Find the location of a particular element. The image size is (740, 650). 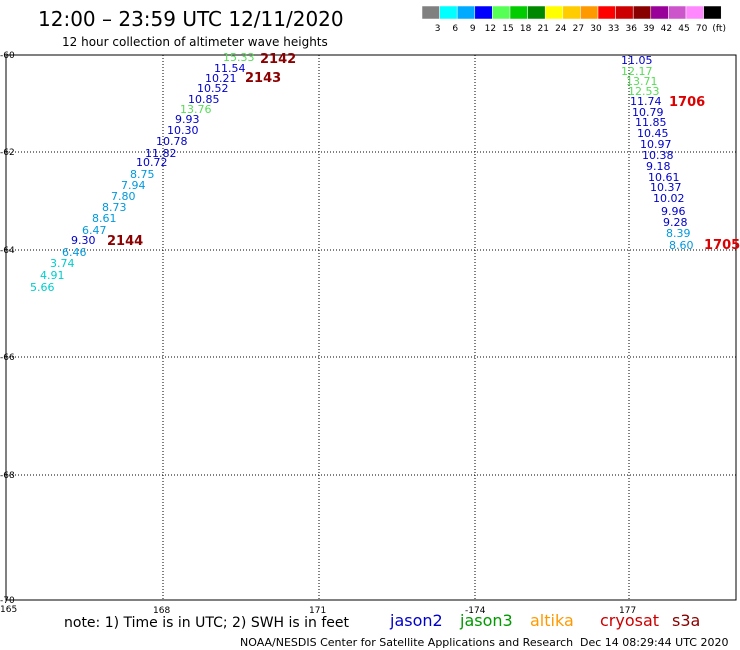

latitude-label: -64 is located at coordinates (7, 251).